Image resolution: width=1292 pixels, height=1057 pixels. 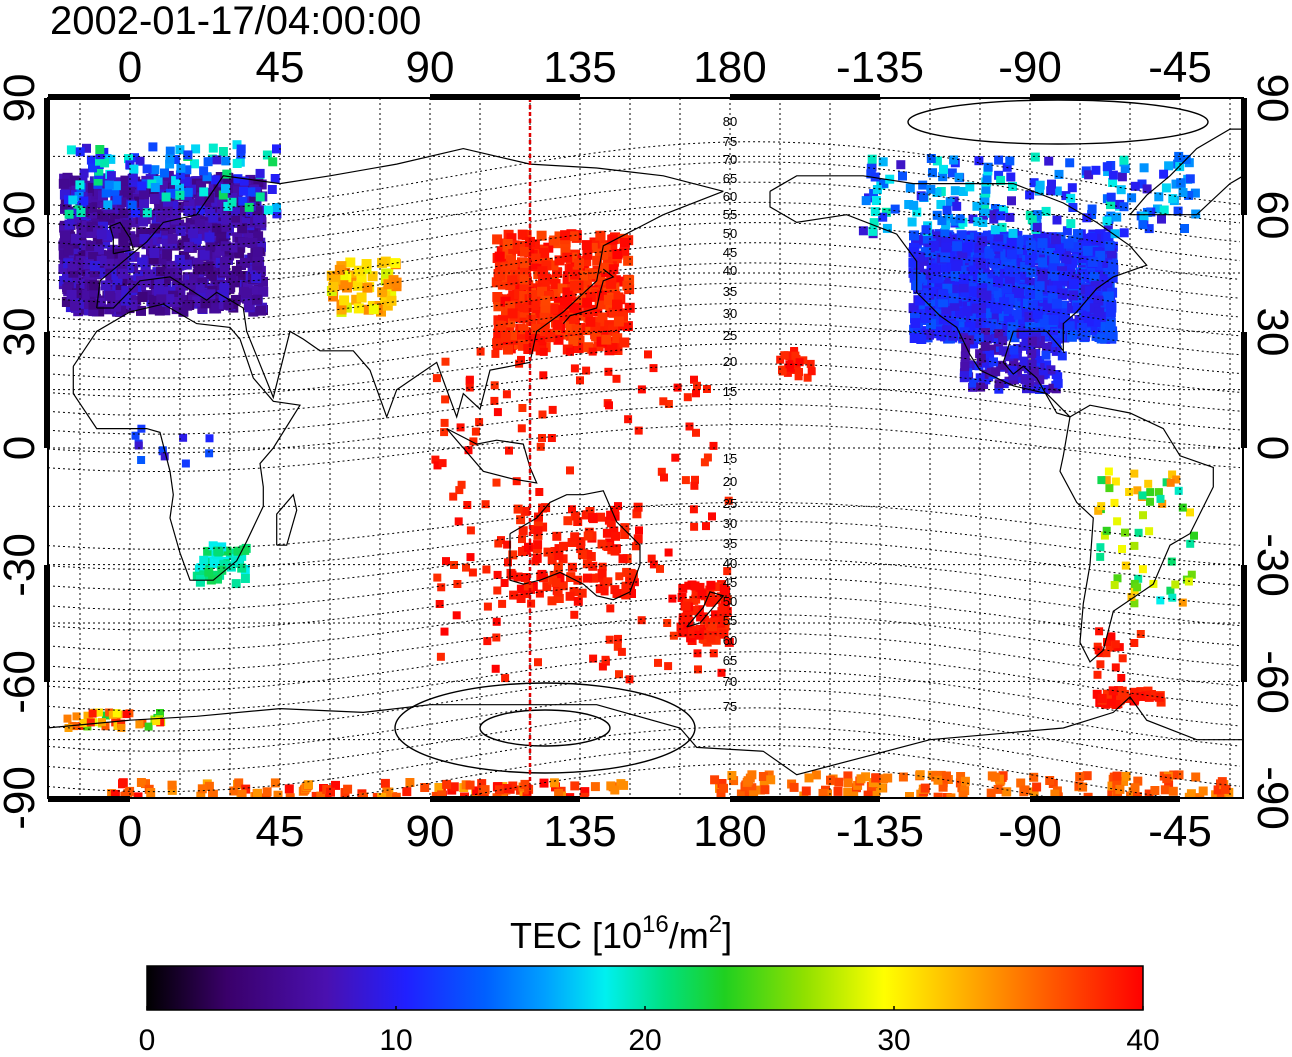 I want to click on mlat-north-label: 30, so click(x=730, y=313).